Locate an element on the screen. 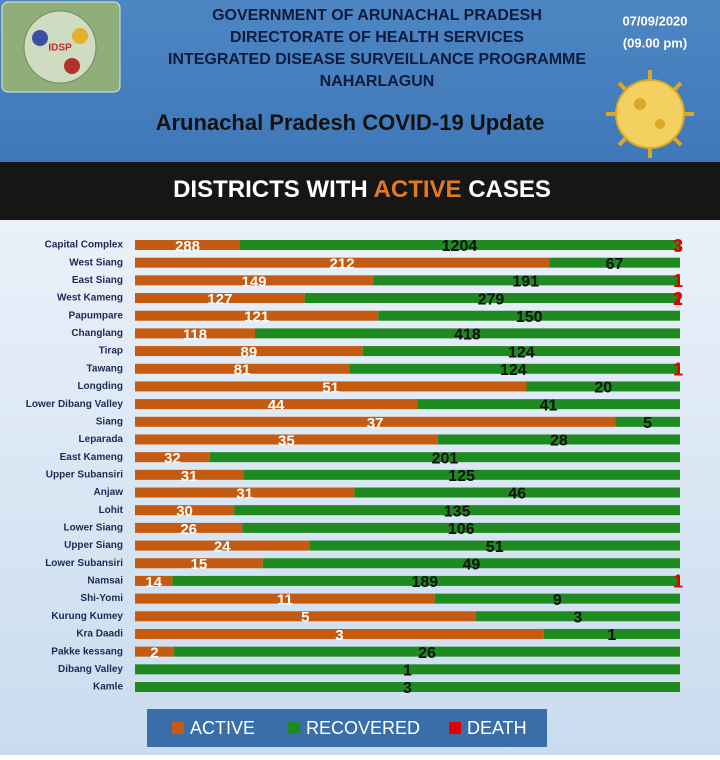 This screenshot has height=760, width=720. data-label: 28 is located at coordinates (559, 441).